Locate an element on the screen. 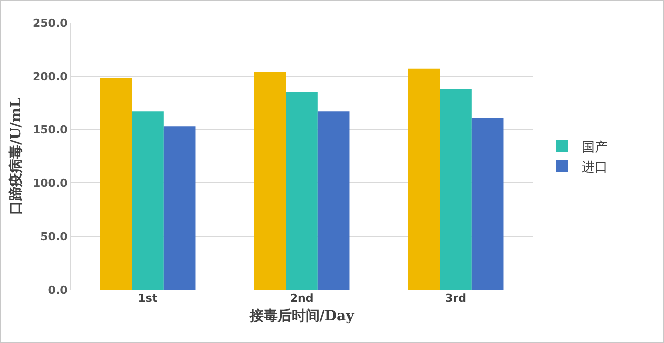 The width and height of the screenshot is (664, 343). y-tick-label: 250.0 is located at coordinates (50, 23).